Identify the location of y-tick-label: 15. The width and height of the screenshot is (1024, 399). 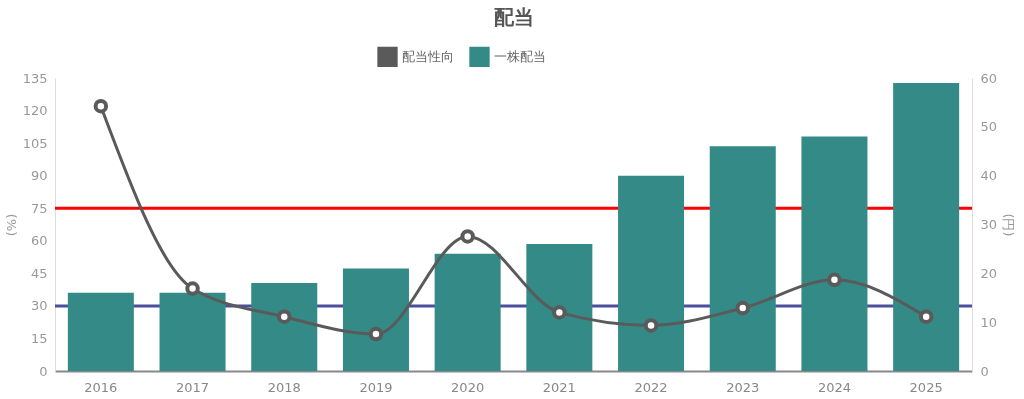
(39, 338).